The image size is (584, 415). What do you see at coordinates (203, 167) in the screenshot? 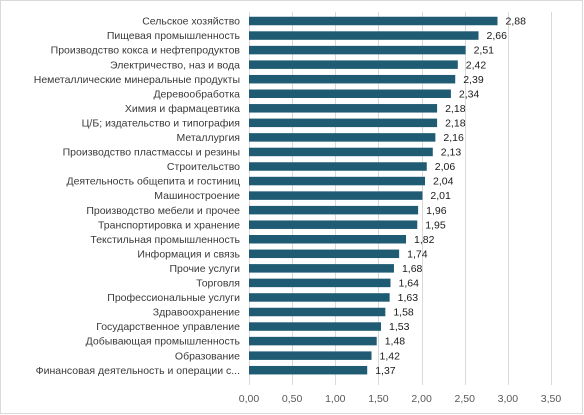
I see `category-label: Строительство` at bounding box center [203, 167].